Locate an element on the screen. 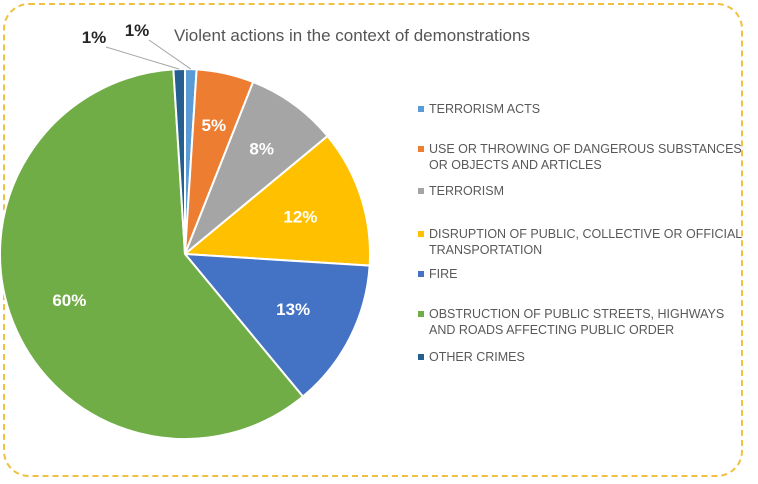  pie-slice-disruption-of-public-collective-or-official-transportation is located at coordinates (276, 200).